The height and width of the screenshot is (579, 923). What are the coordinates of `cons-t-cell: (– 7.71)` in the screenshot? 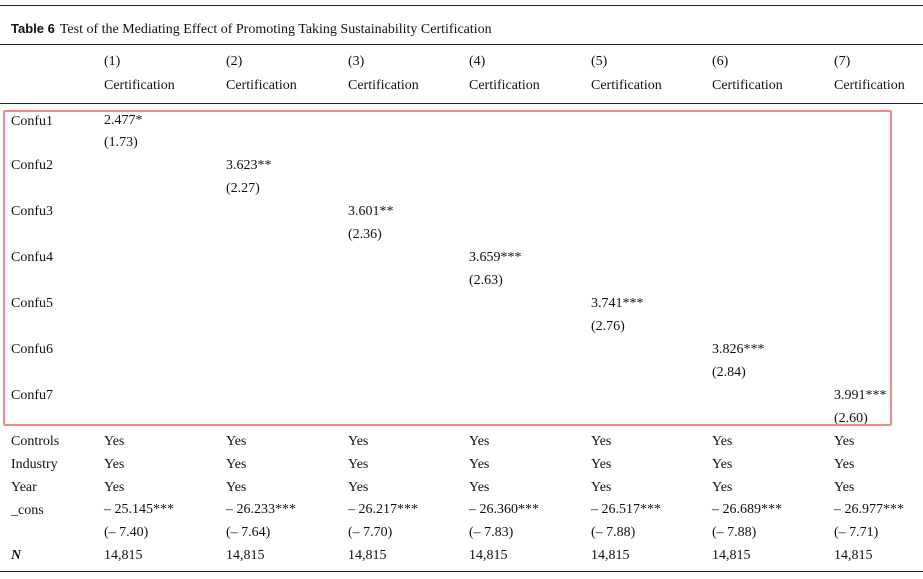 It's located at (856, 532).